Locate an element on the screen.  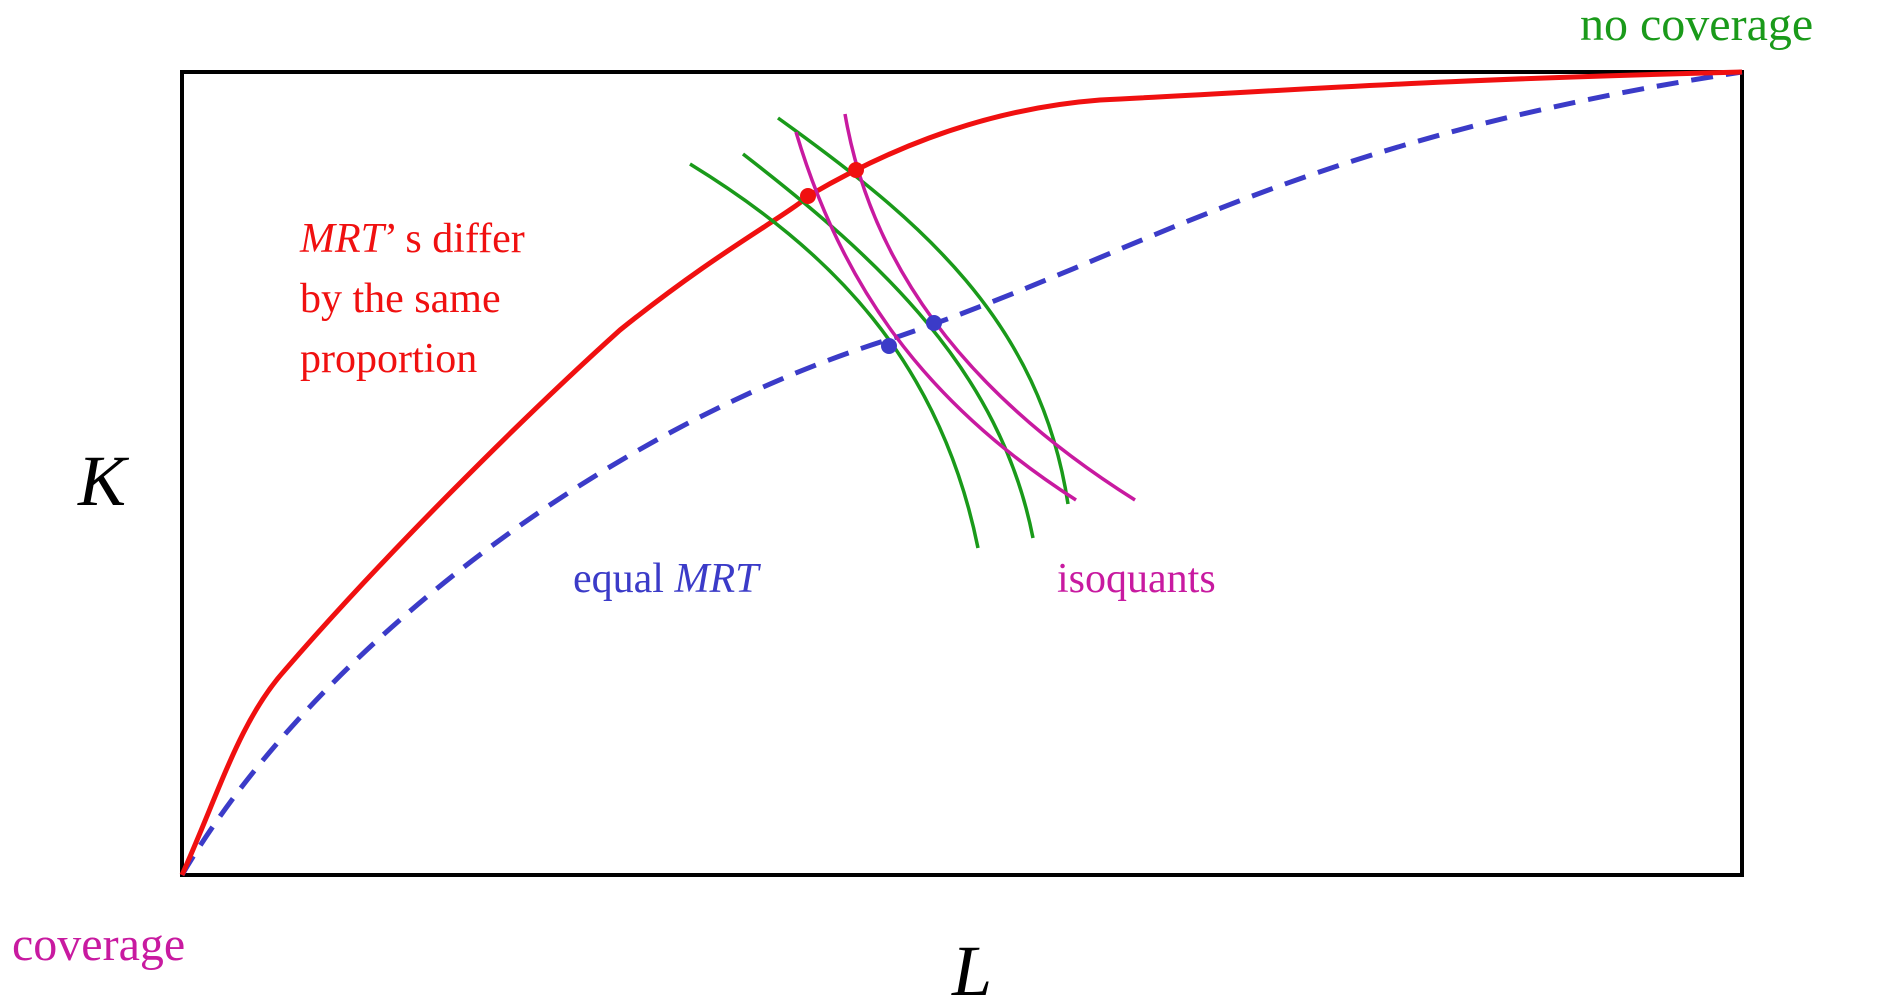
y-axis-label: K is located at coordinates (103, 481).